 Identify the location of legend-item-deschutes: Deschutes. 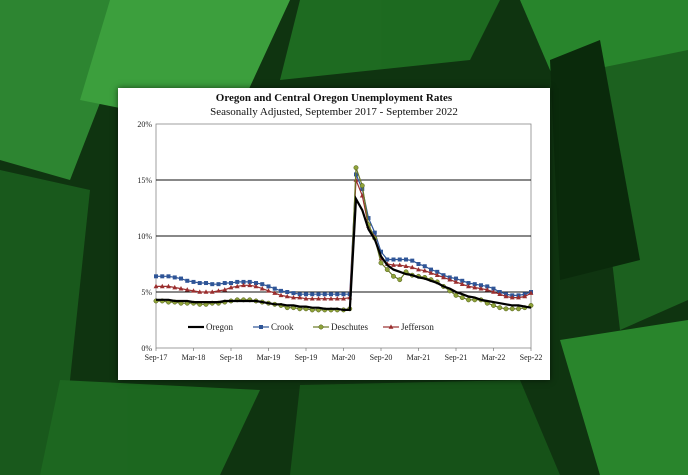
(340, 327).